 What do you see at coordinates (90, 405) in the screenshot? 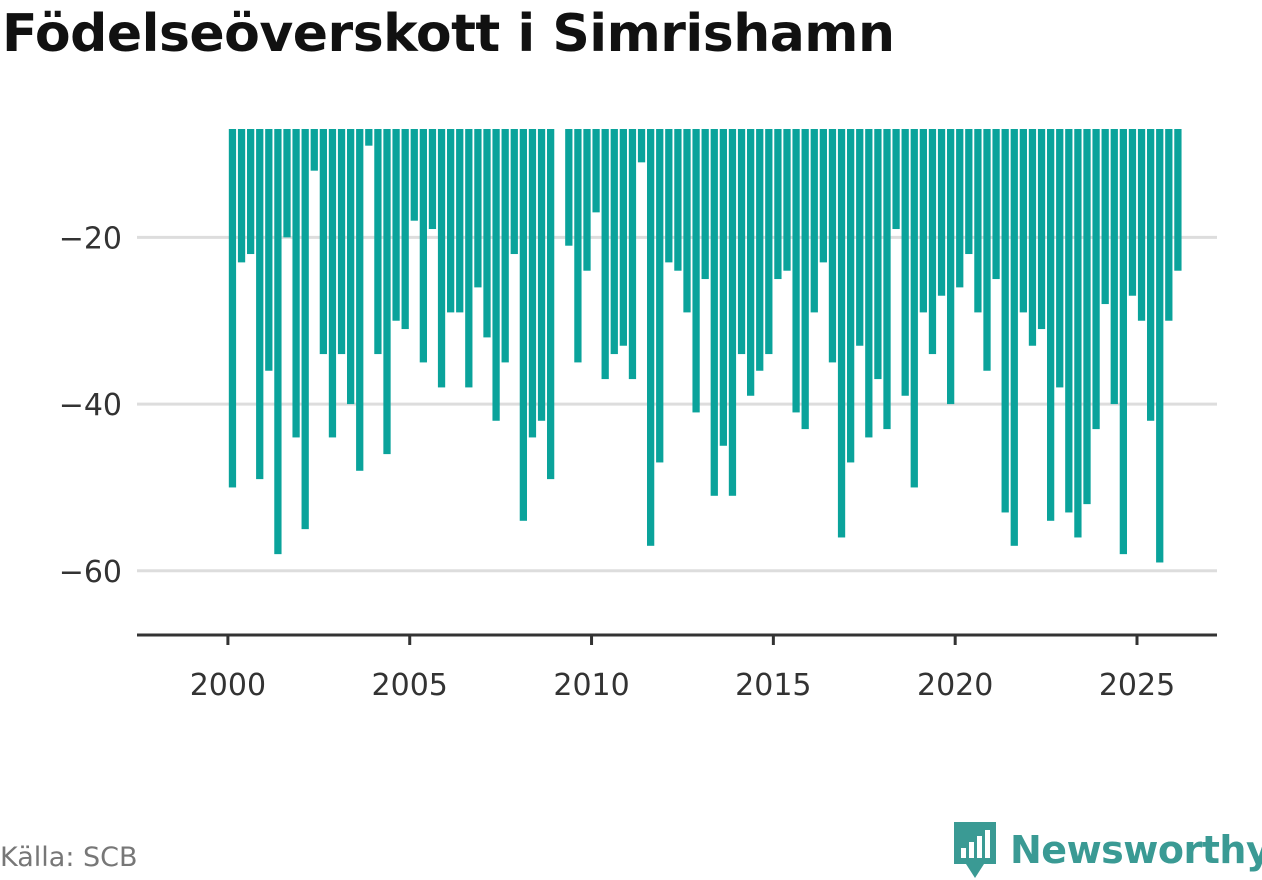
I see `y-tick-label: −40` at bounding box center [90, 405].